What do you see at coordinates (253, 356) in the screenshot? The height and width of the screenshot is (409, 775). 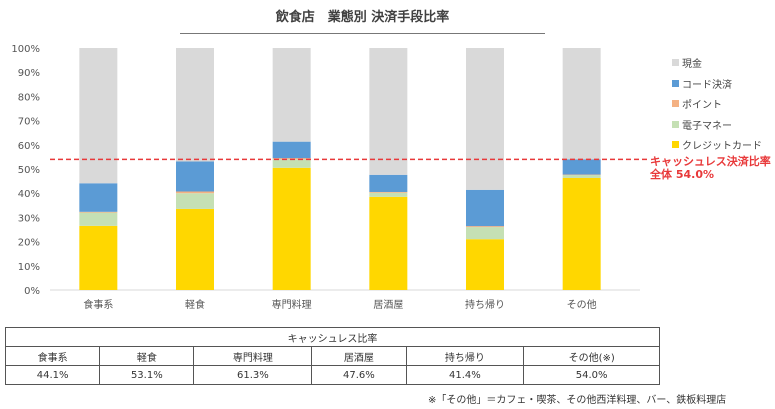 I see `table-header-cell: 専門料理` at bounding box center [253, 356].